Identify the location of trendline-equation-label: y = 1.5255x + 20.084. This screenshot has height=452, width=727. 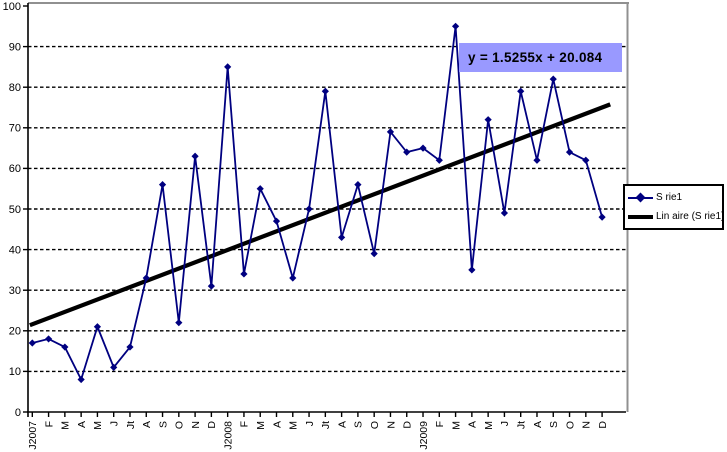
(540, 57).